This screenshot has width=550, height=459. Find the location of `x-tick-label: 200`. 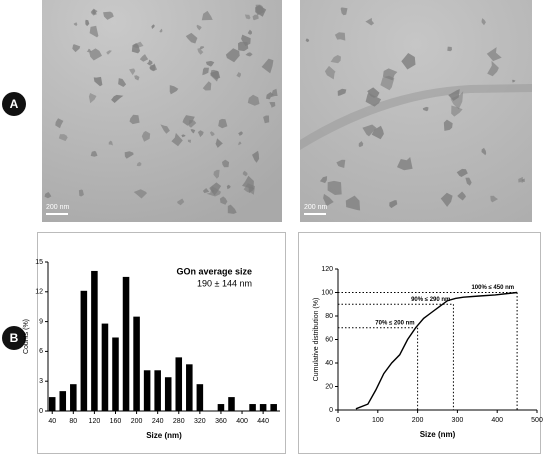

x-tick-label: 200 is located at coordinates (418, 420).